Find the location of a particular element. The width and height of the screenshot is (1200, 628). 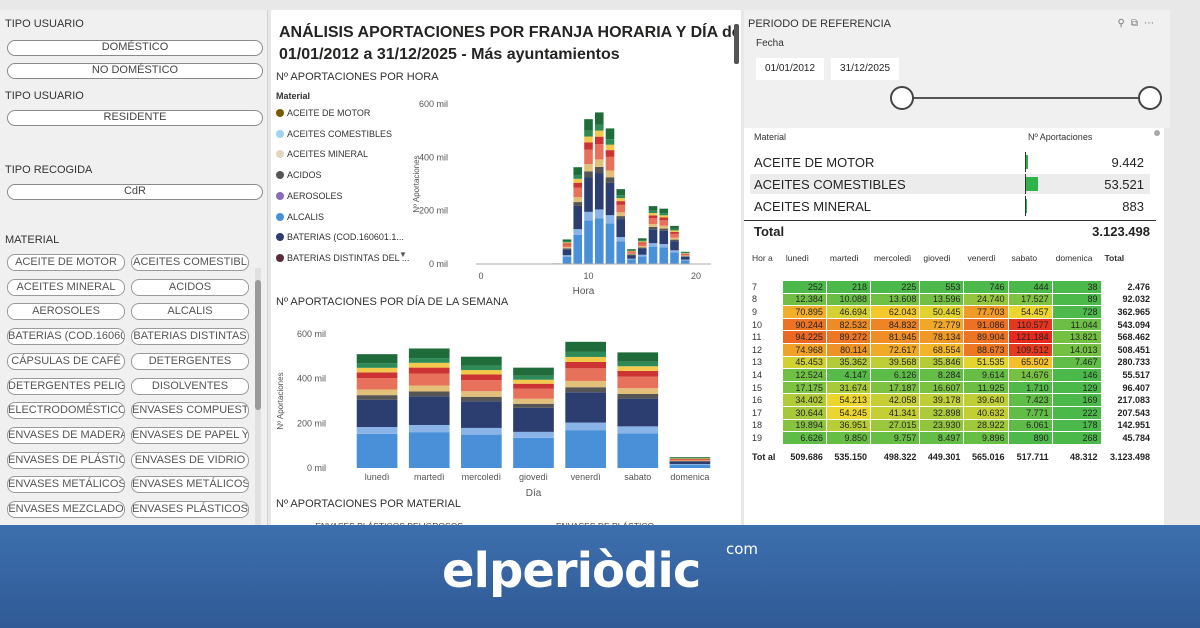

material-filter-pill: DISOLVENTES is located at coordinates (190, 386).